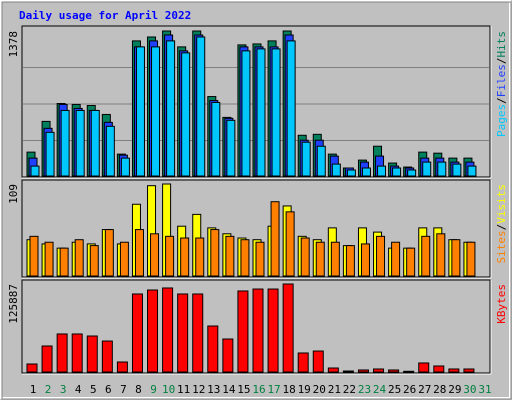 This screenshot has width=512, height=400. Describe the element at coordinates (334, 389) in the screenshot. I see `x-tick-label: 21` at that location.